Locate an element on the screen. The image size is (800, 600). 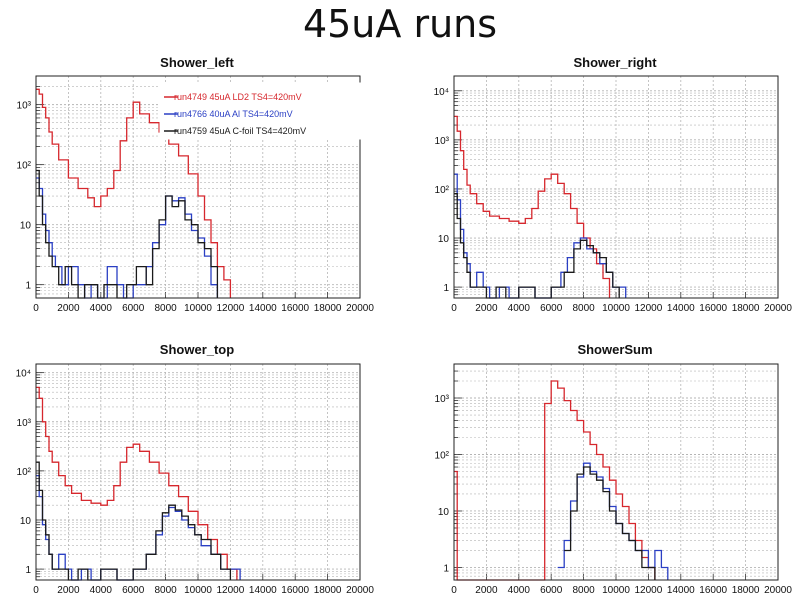
legend-label-run4749: run4749 45uA LD2 TS4=420mV is located at coordinates (238, 97).